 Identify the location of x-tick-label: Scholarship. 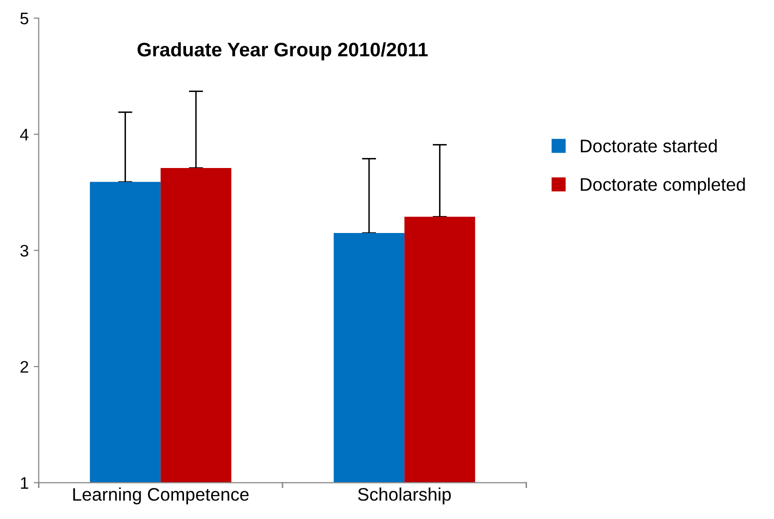
(404, 496).